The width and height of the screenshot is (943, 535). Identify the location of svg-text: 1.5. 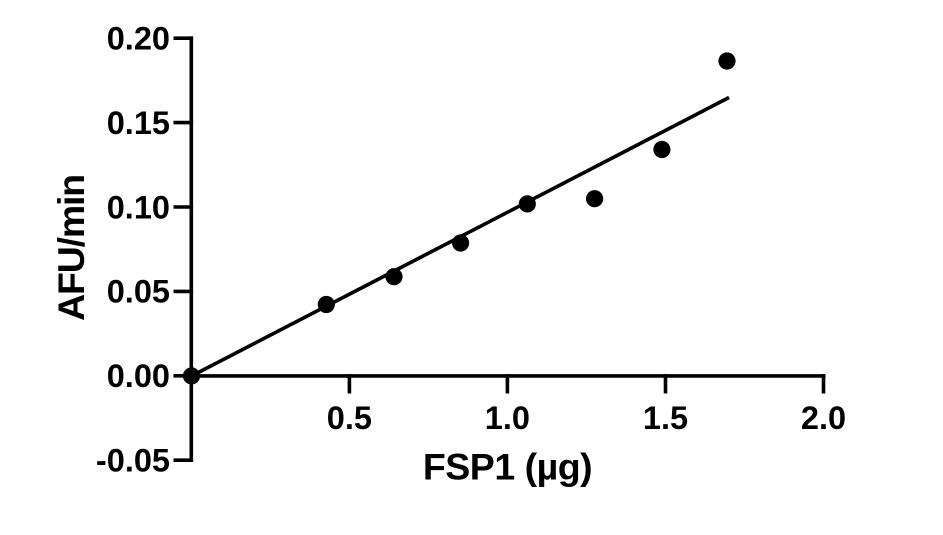
(665, 418).